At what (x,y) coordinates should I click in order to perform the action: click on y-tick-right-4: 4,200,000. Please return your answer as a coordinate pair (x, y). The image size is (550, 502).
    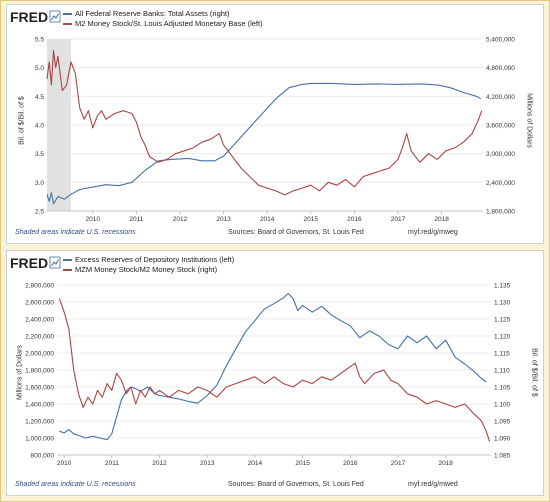
    Looking at the image, I should click on (500, 97).